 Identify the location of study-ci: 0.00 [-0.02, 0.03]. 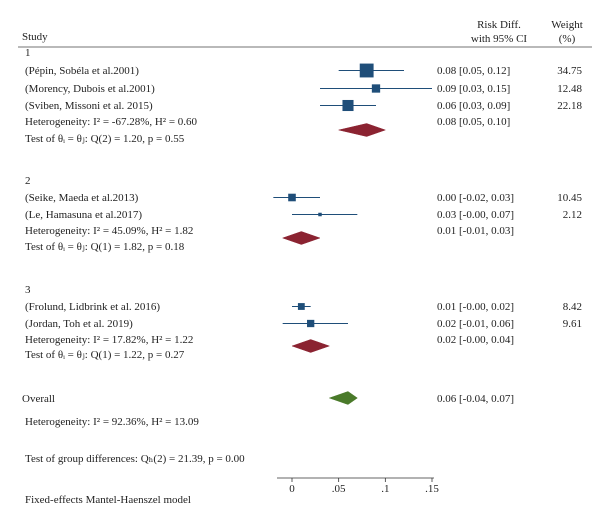
(475, 198).